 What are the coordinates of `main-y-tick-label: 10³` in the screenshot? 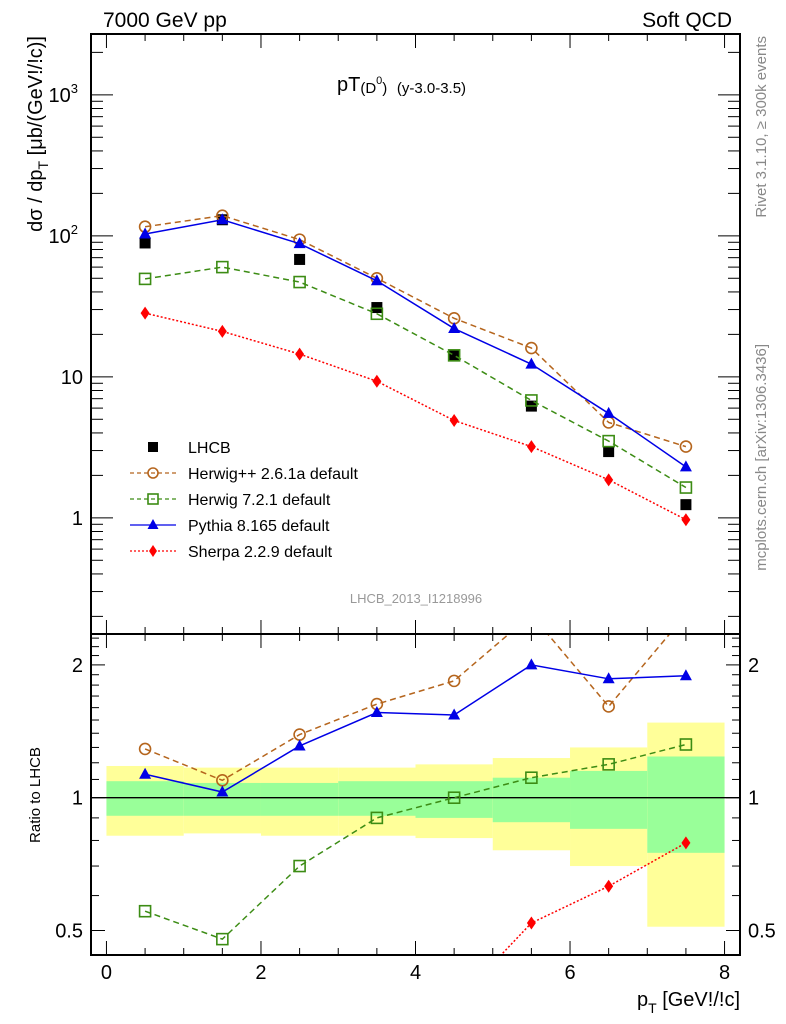 It's located at (63, 94).